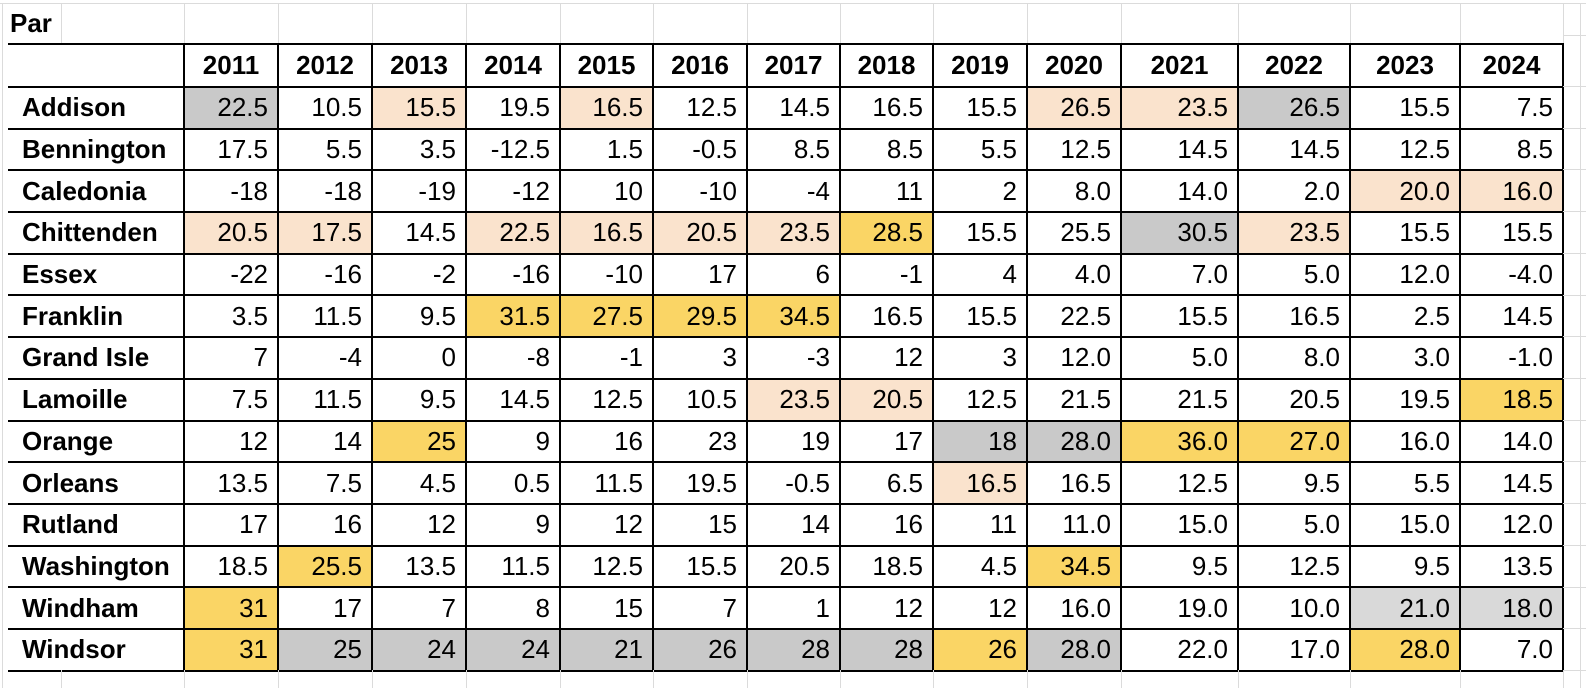 The width and height of the screenshot is (1586, 688). What do you see at coordinates (1294, 274) in the screenshot?
I see `cell-essex-2022: 5.0` at bounding box center [1294, 274].